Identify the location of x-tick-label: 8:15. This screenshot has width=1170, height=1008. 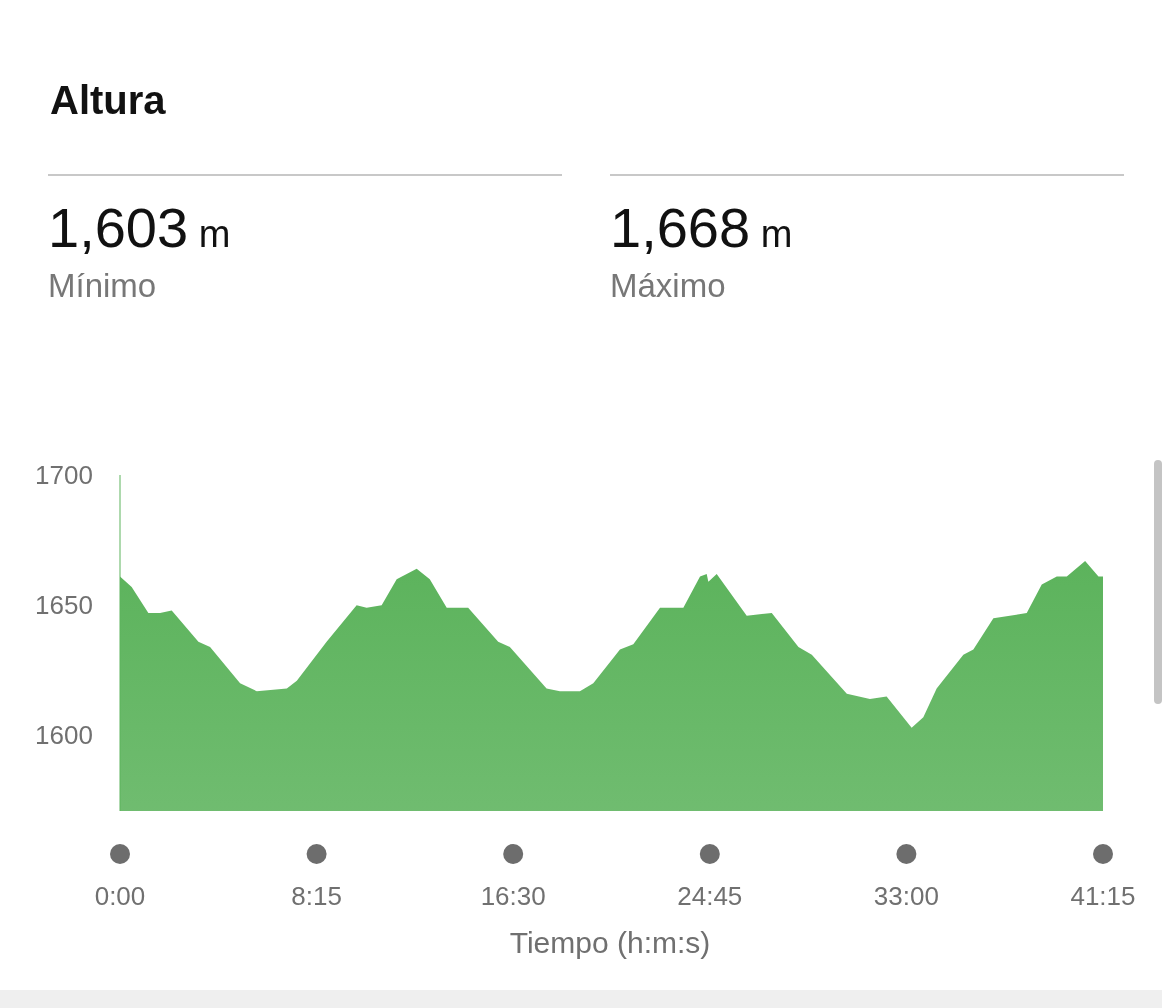
(316, 896).